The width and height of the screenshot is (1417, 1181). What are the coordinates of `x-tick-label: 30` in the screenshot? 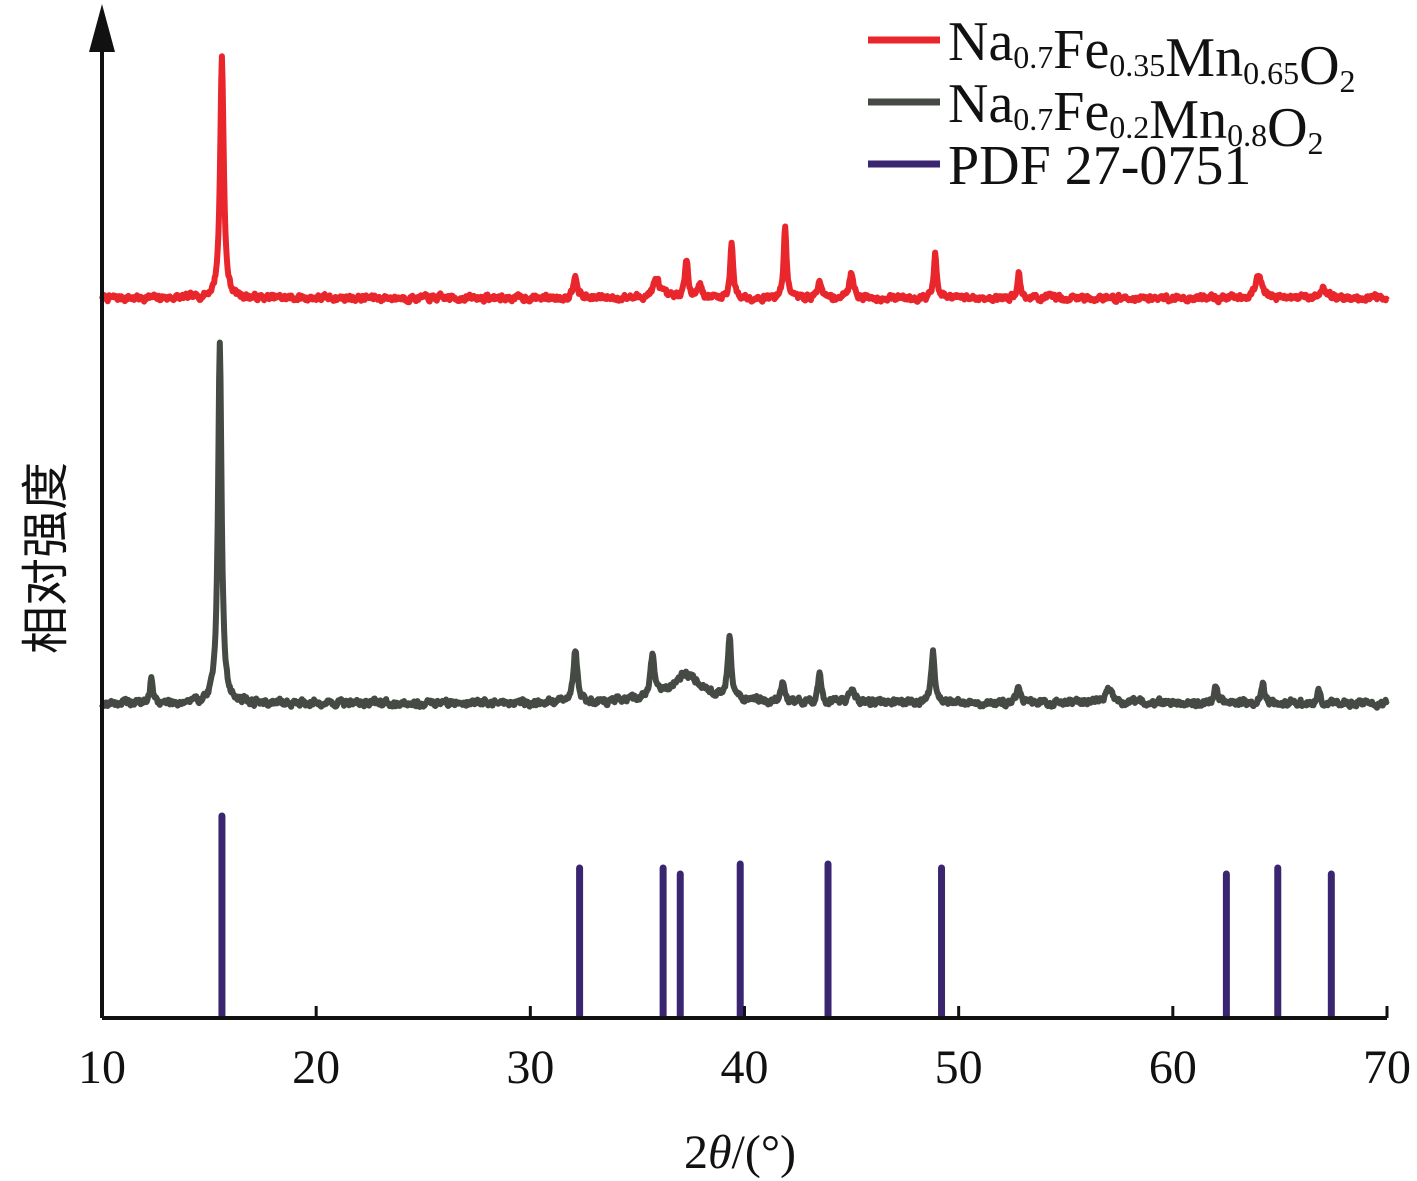 It's located at (530, 1067).